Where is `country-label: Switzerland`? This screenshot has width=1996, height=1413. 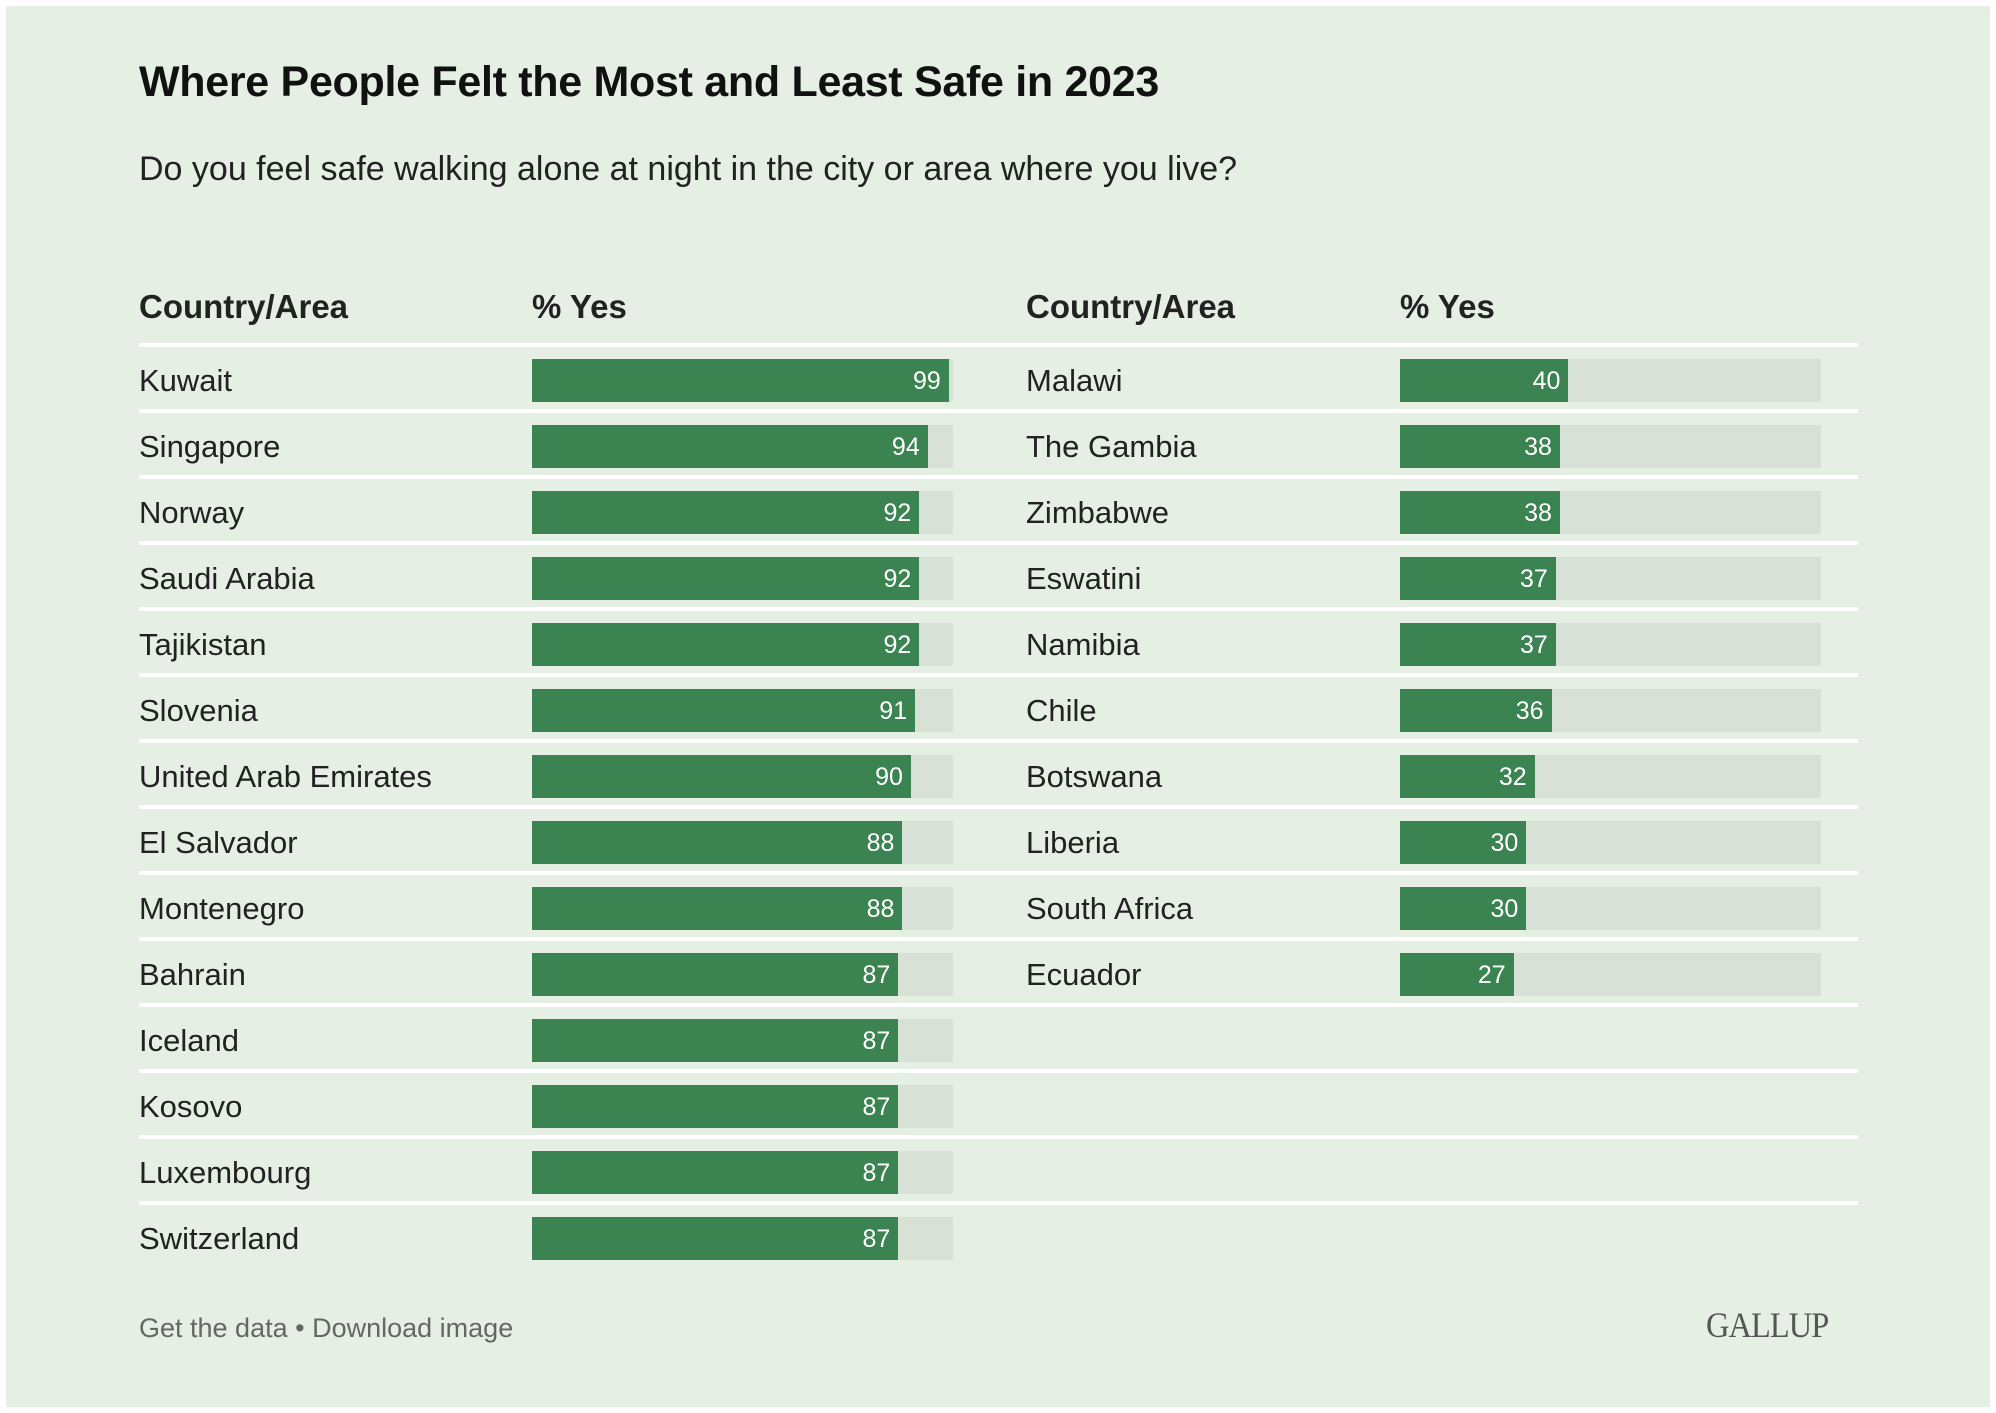 country-label: Switzerland is located at coordinates (219, 1238).